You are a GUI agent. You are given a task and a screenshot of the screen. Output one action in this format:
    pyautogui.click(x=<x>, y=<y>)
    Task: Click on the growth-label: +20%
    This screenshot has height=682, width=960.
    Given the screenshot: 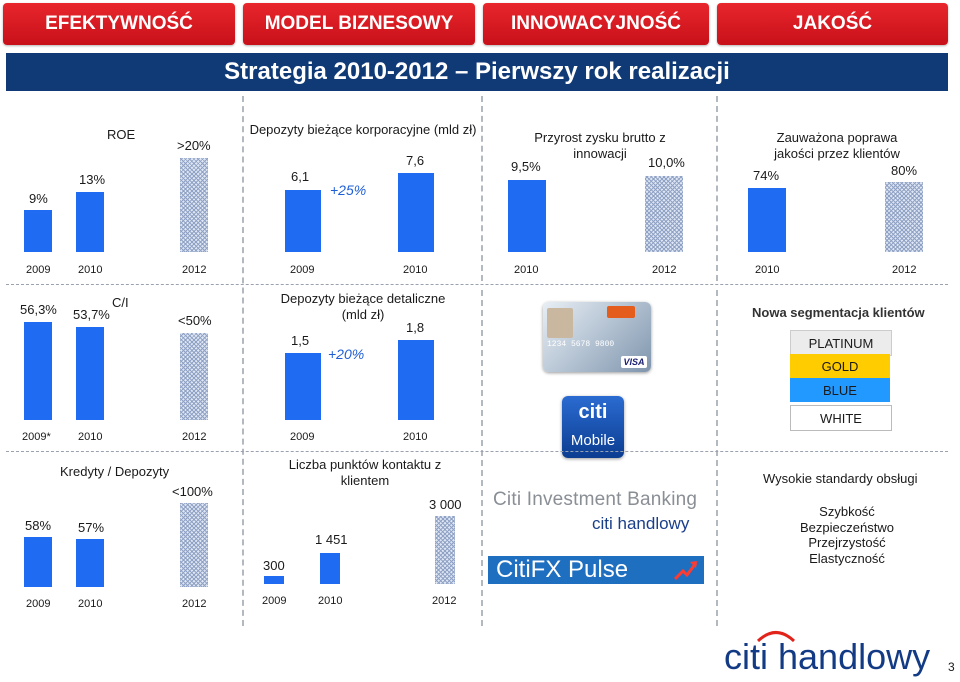 What is the action you would take?
    pyautogui.click(x=346, y=354)
    